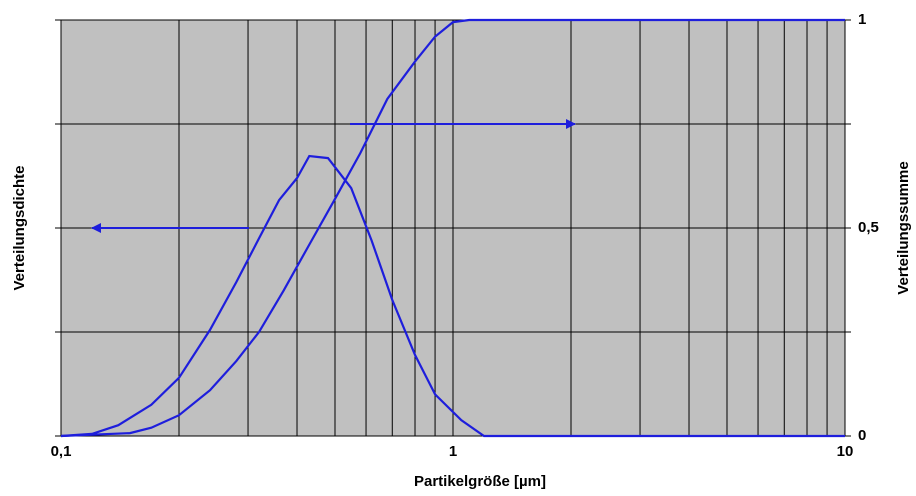 This screenshot has width=916, height=496. What do you see at coordinates (862, 19) in the screenshot?
I see `y2-tick-label: 1` at bounding box center [862, 19].